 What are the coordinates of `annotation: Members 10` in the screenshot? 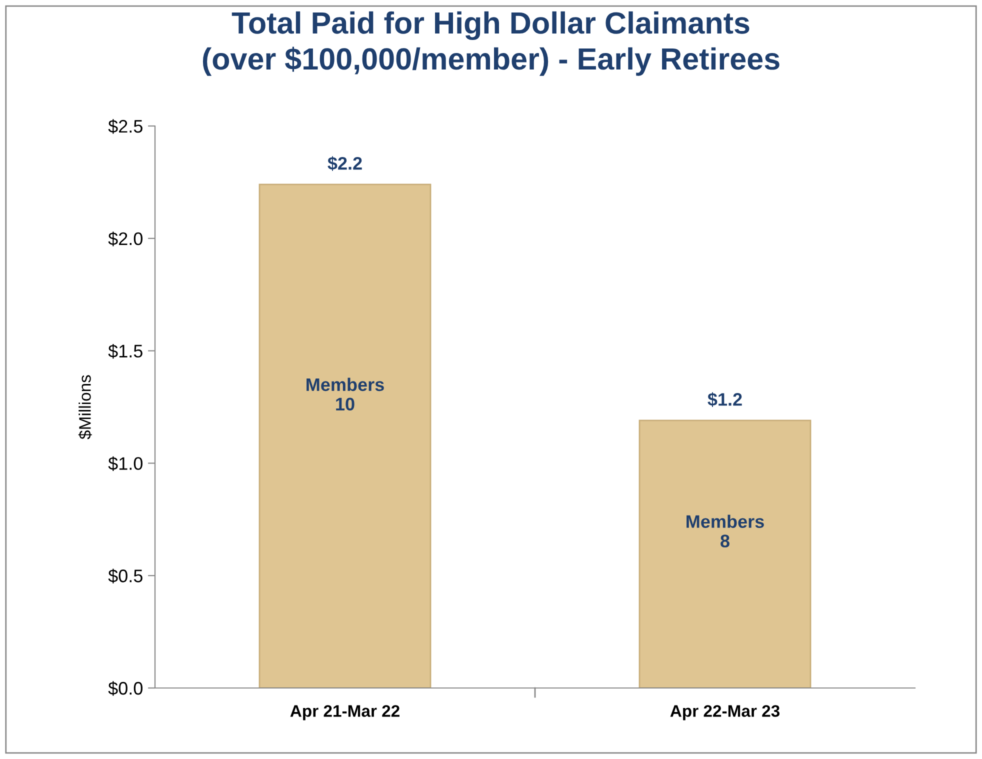 It's located at (345, 394).